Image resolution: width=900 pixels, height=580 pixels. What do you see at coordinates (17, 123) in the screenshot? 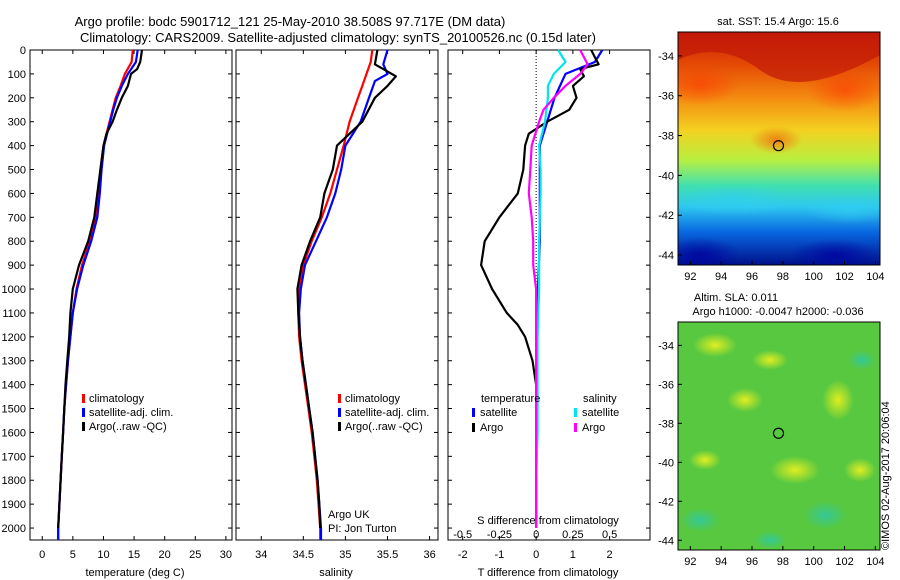
I see `temperature-ytick-label: 300` at bounding box center [17, 123].